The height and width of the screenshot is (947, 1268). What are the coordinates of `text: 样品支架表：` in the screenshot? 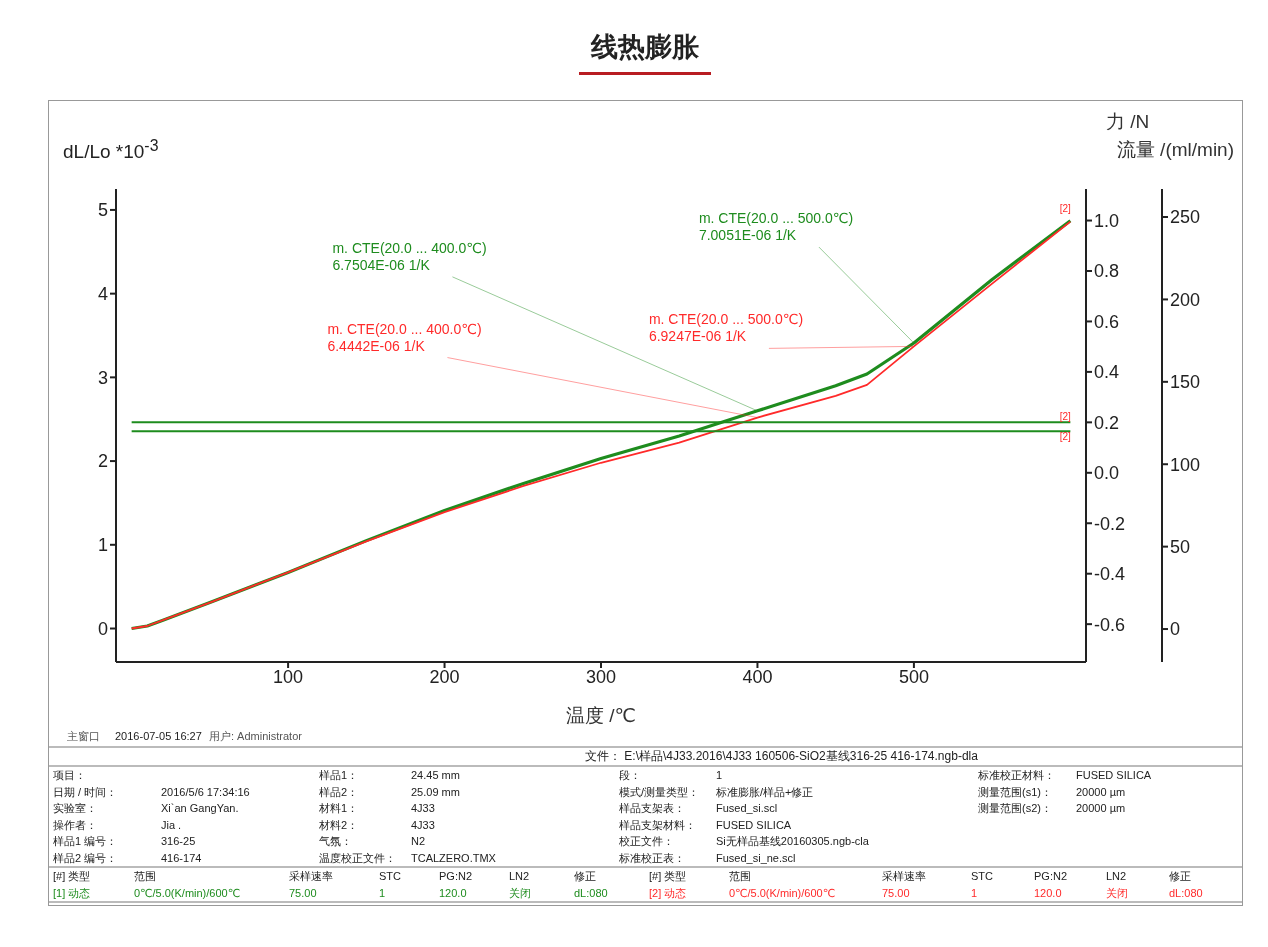 It's located at (652, 808).